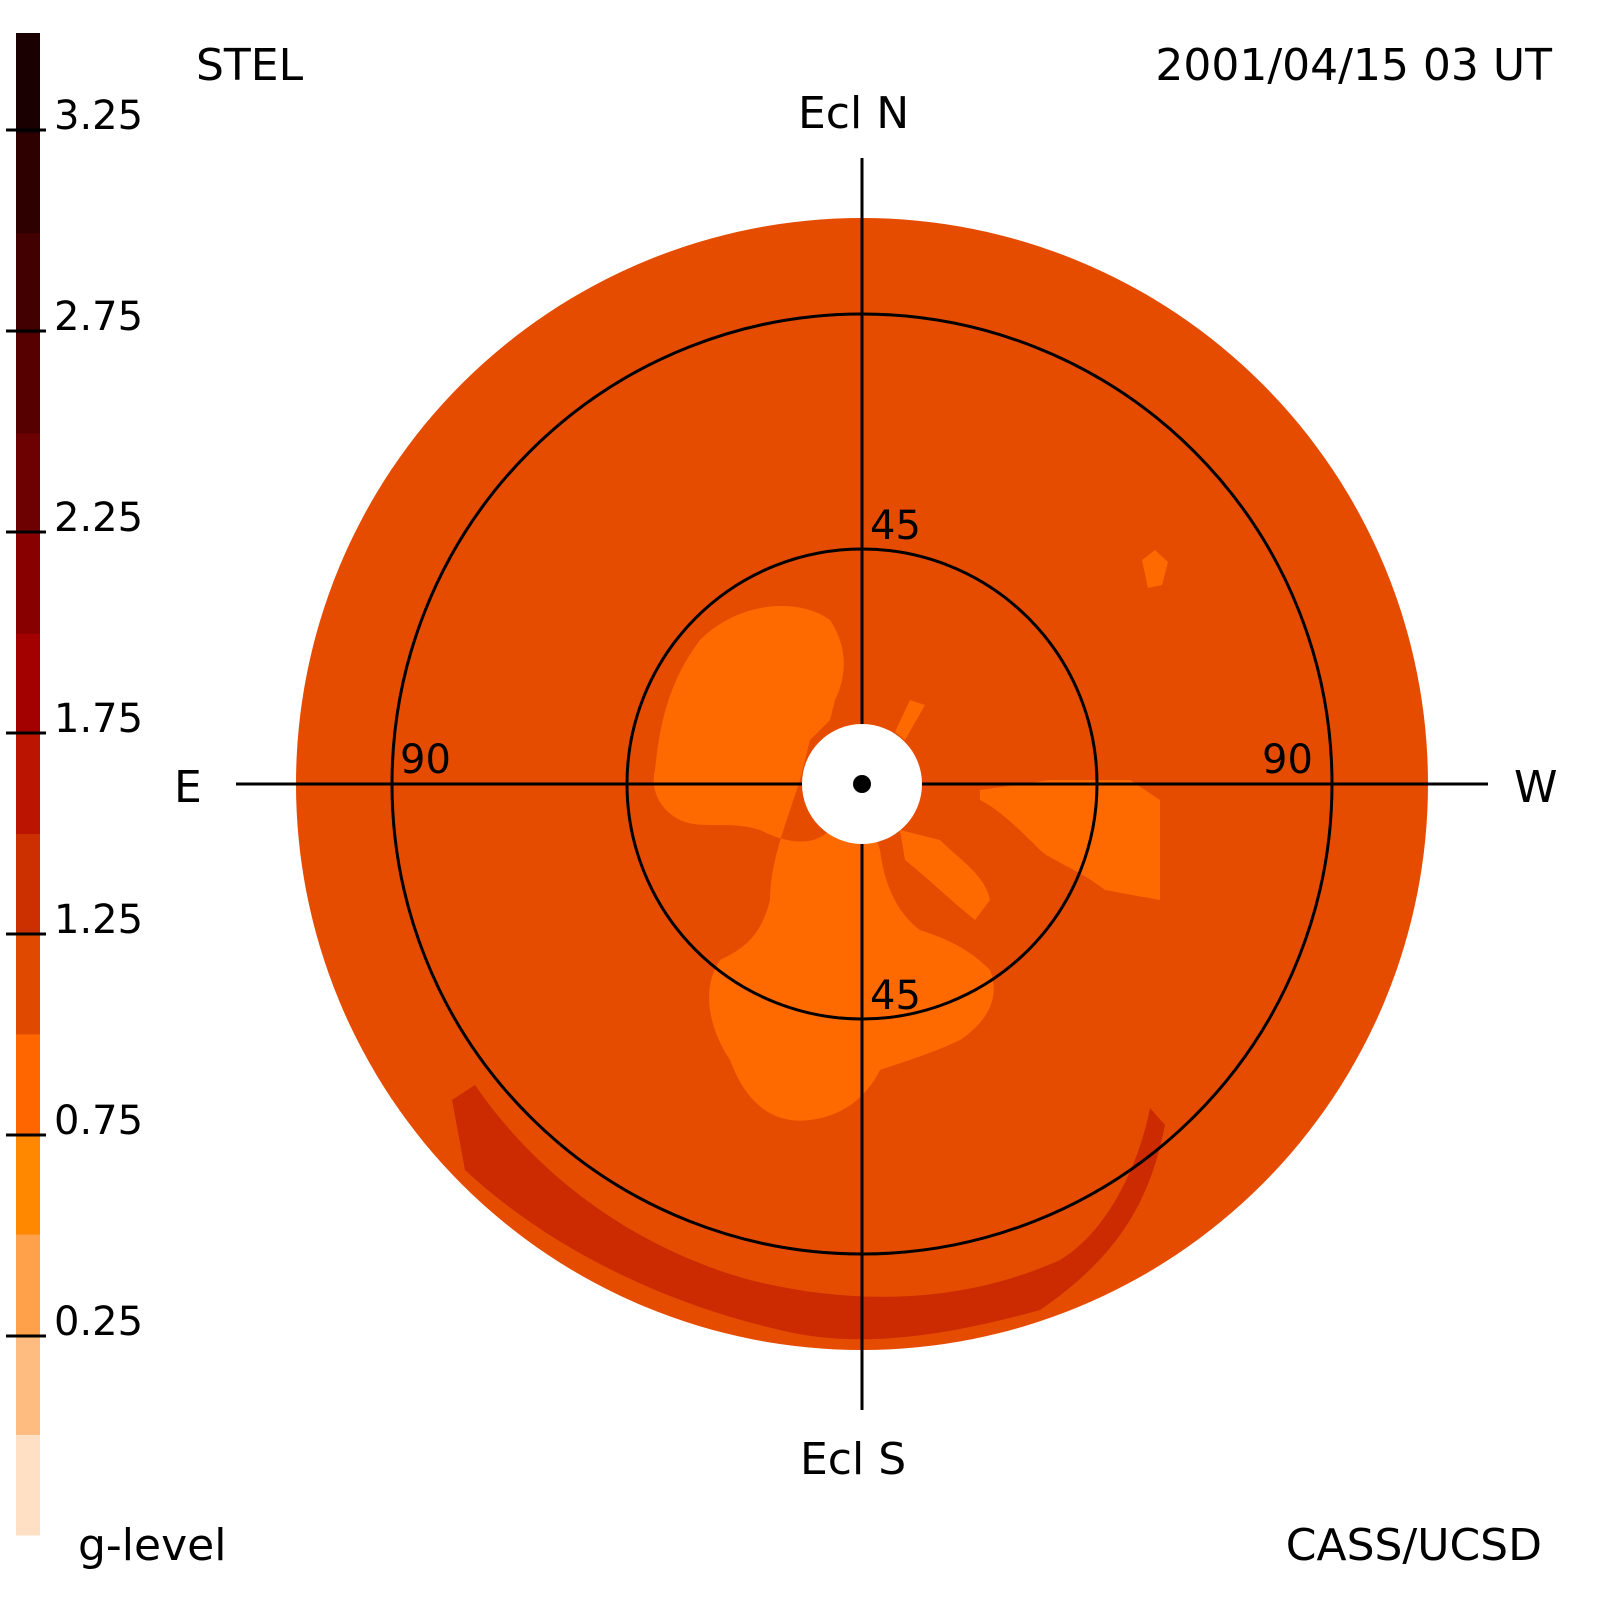 Image resolution: width=1600 pixels, height=1605 pixels. What do you see at coordinates (152, 1545) in the screenshot?
I see `colorbar-label: g-level` at bounding box center [152, 1545].